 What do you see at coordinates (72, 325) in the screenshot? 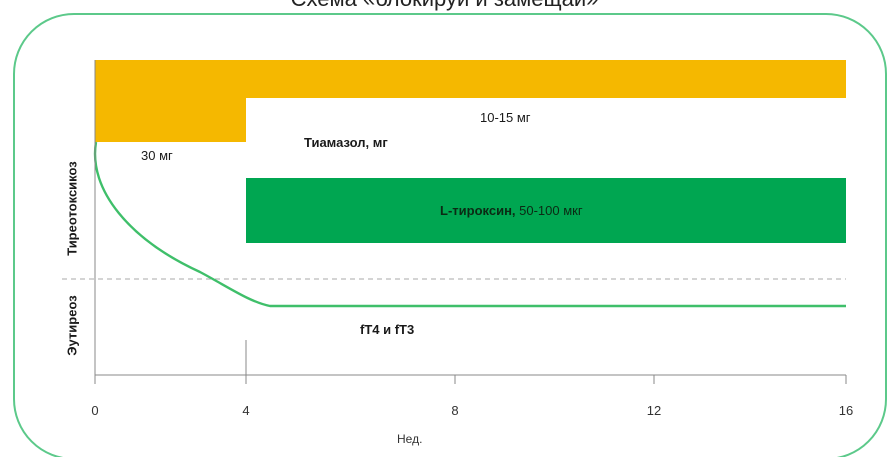
I see `euthyroid-label: Эутиреоз` at bounding box center [72, 325].